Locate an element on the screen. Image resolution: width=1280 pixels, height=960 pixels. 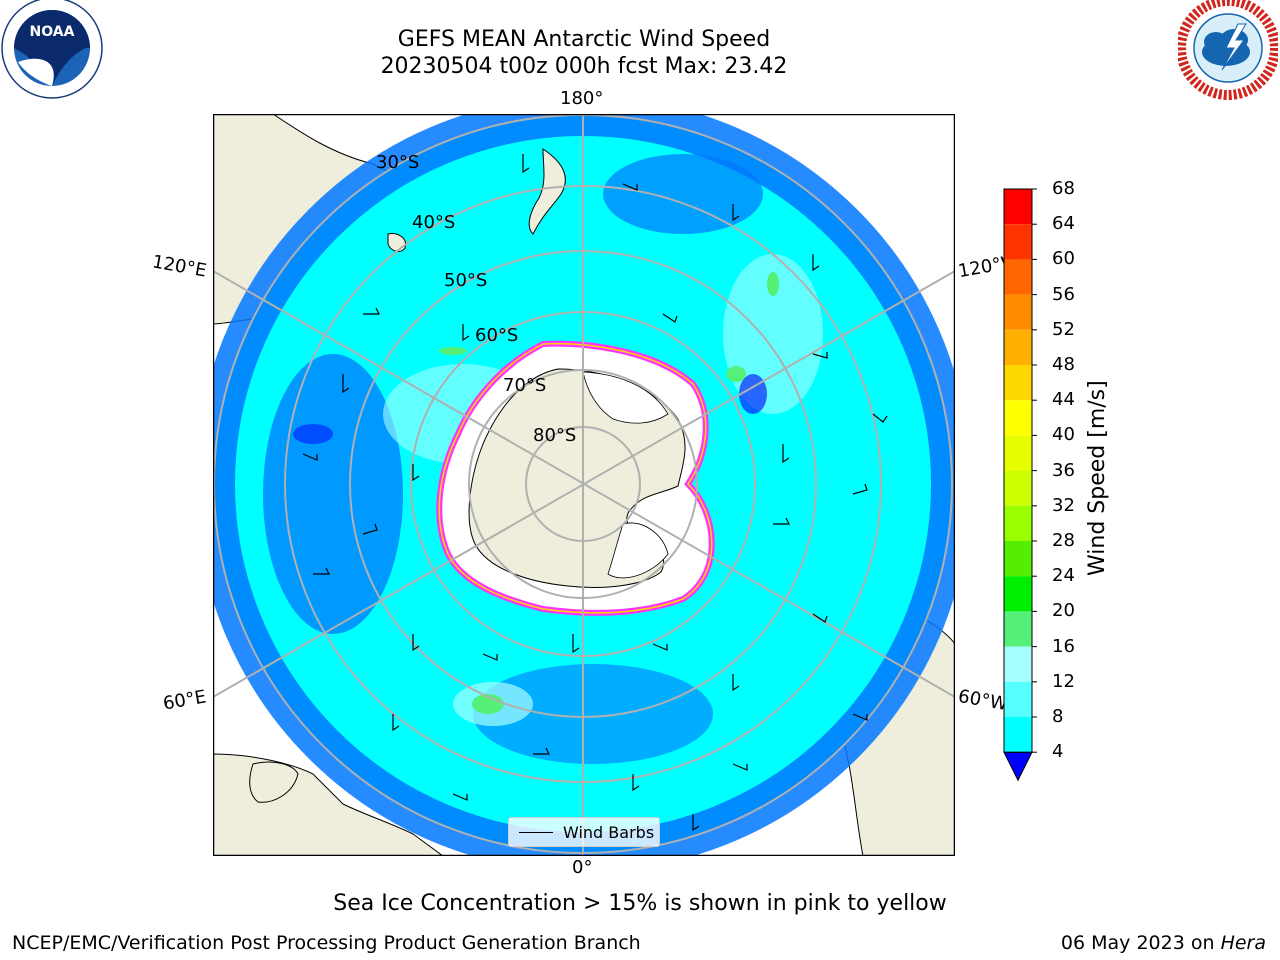
colorbar-tick-label: 44 is located at coordinates (1063, 400).